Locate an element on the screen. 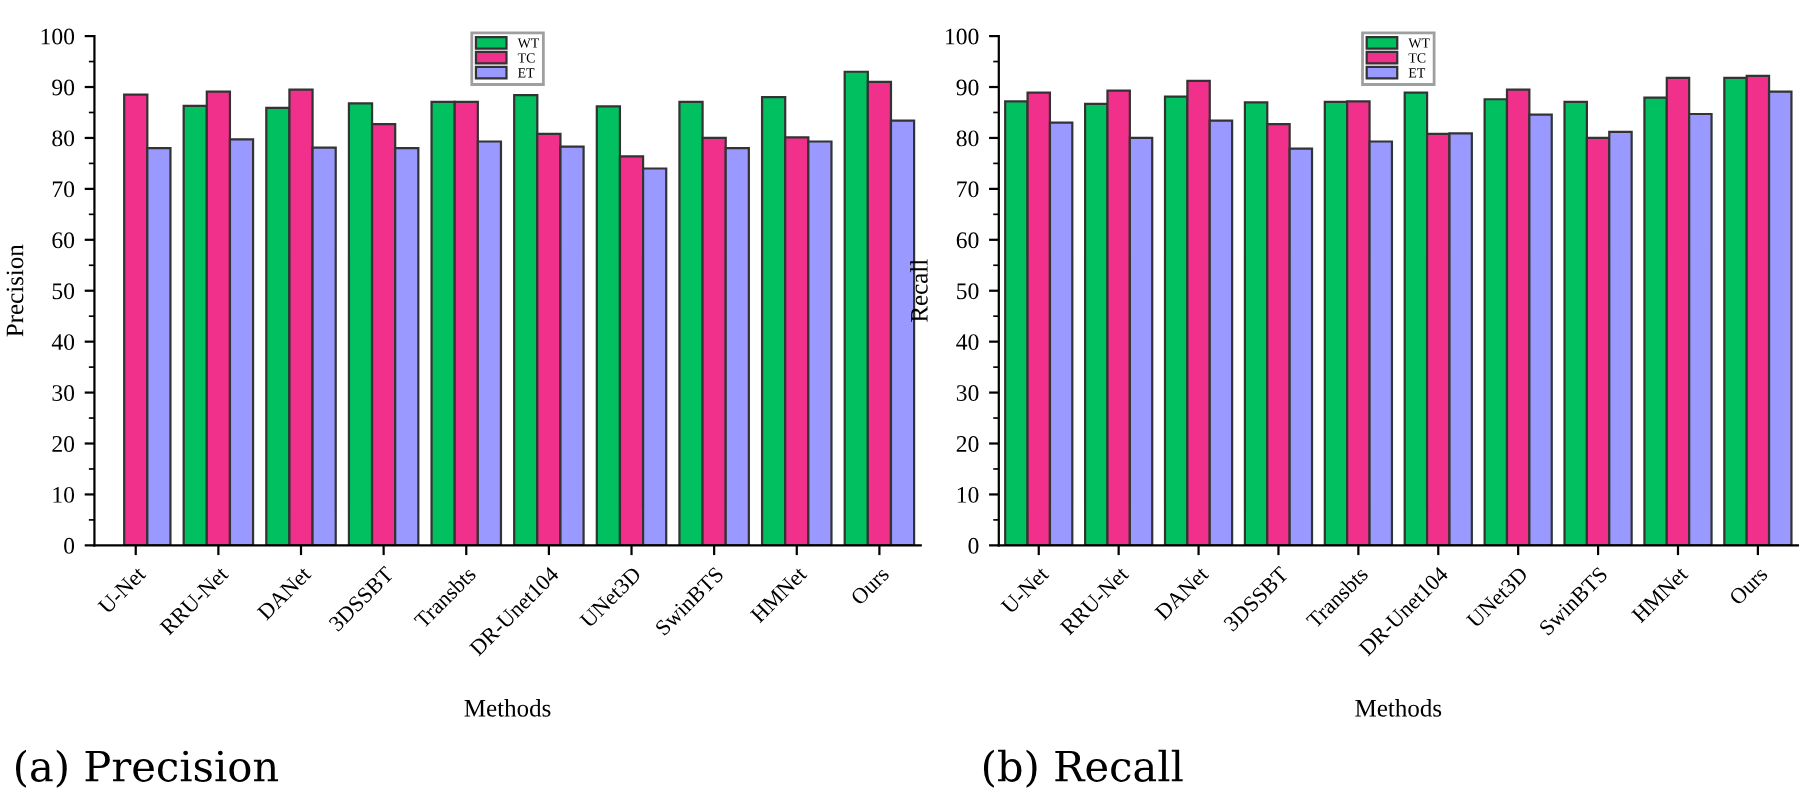  y-axis-title: Recall is located at coordinates (919, 290).